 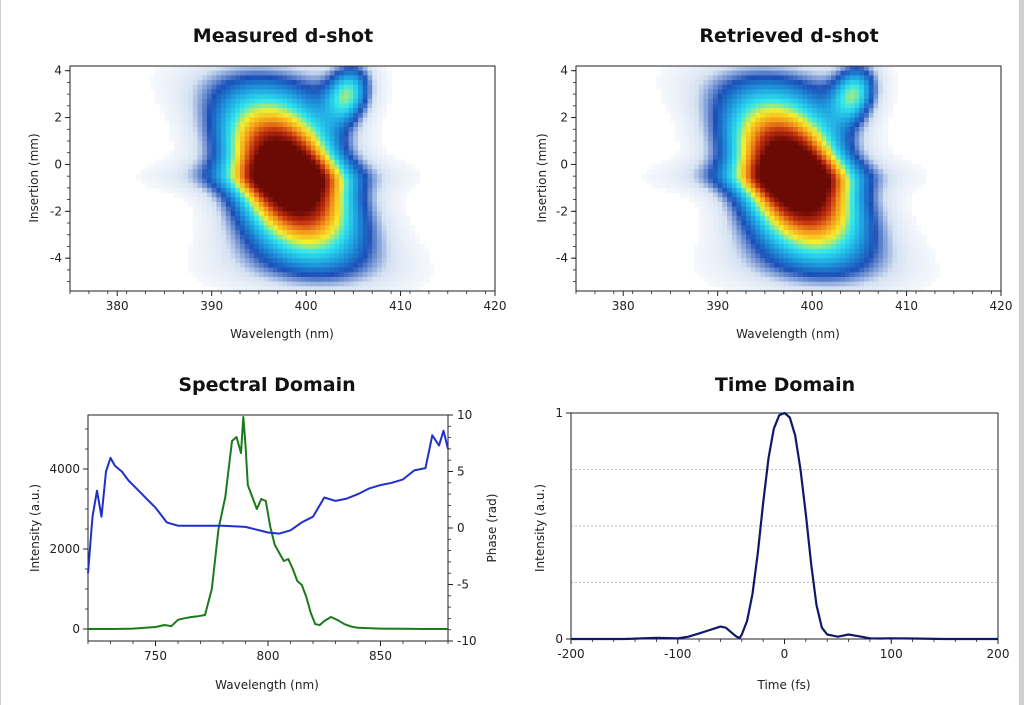 What do you see at coordinates (783, 685) in the screenshot?
I see `time-domain-xlabel: Time (fs)` at bounding box center [783, 685].